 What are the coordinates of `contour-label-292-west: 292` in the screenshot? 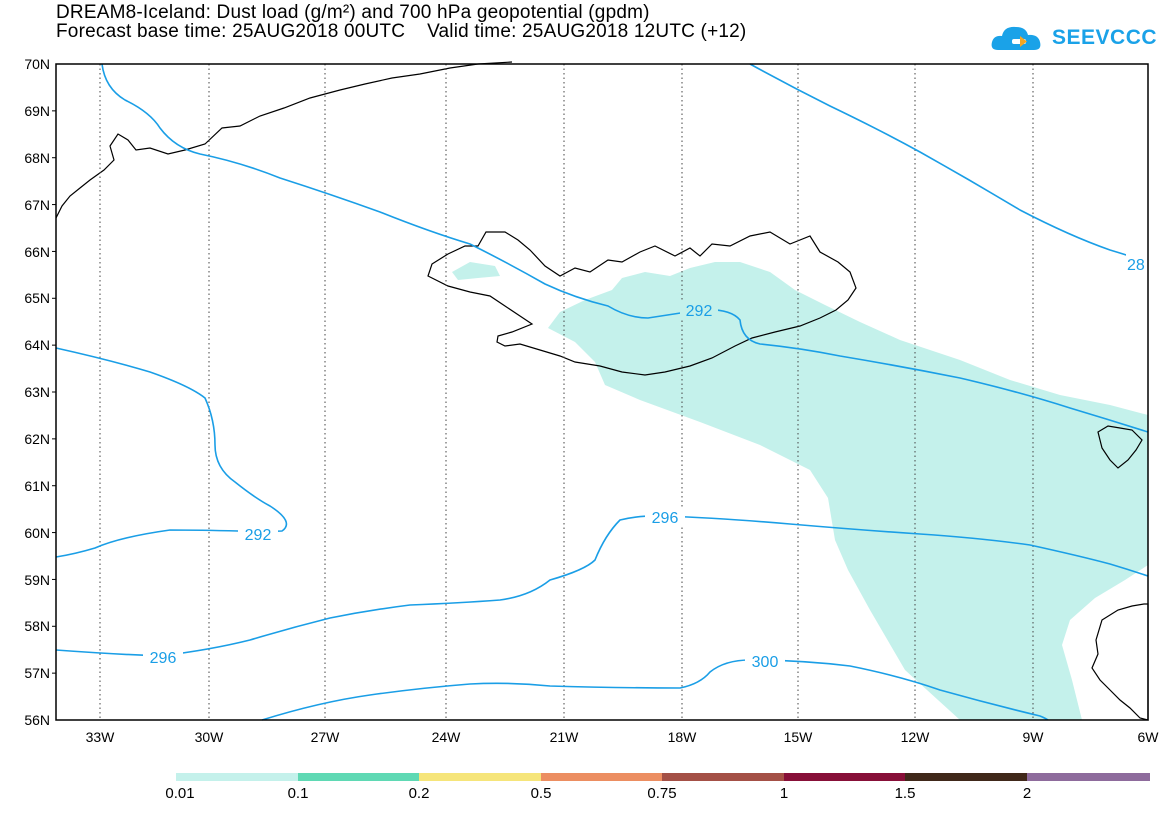 It's located at (258, 535).